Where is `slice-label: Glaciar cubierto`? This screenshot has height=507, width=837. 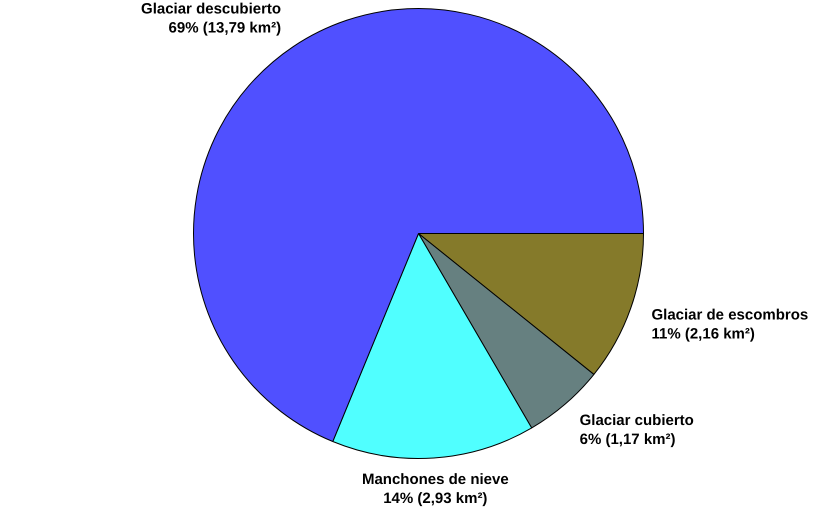
slice-label: Glaciar cubierto is located at coordinates (637, 420).